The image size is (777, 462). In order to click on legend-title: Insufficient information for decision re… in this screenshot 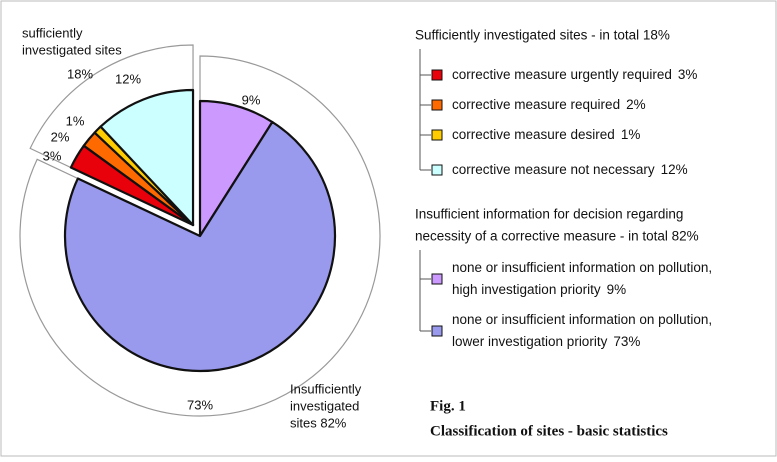, I will do `click(549, 214)`.